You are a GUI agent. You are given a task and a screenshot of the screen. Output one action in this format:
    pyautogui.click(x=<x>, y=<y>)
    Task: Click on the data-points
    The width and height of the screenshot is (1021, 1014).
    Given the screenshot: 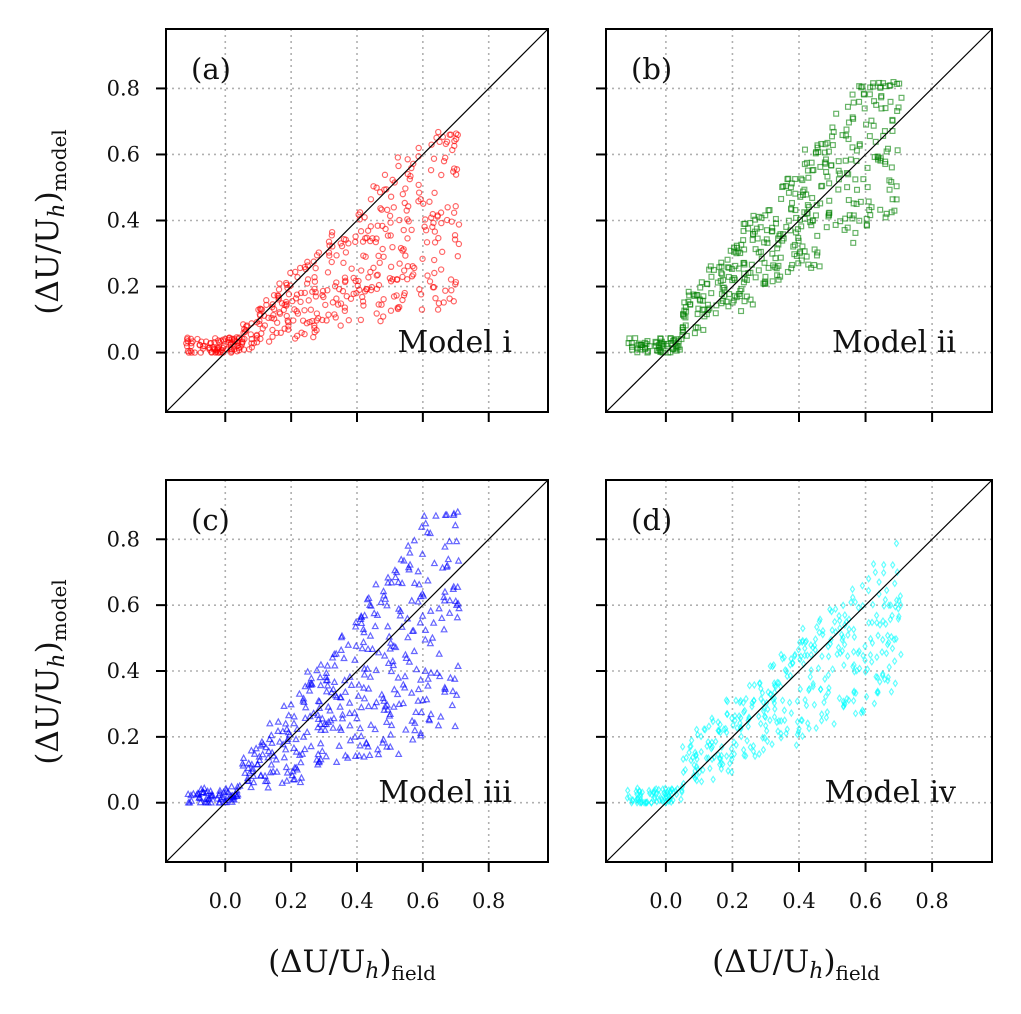 What is the action you would take?
    pyautogui.click(x=765, y=217)
    